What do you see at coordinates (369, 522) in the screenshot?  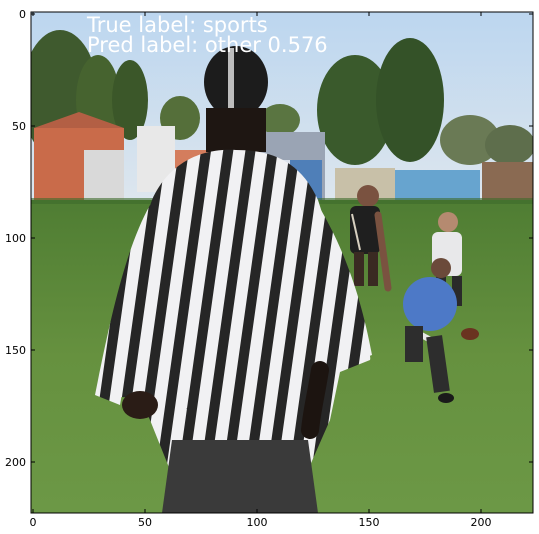 I see `x-tick-label: 150` at bounding box center [369, 522].